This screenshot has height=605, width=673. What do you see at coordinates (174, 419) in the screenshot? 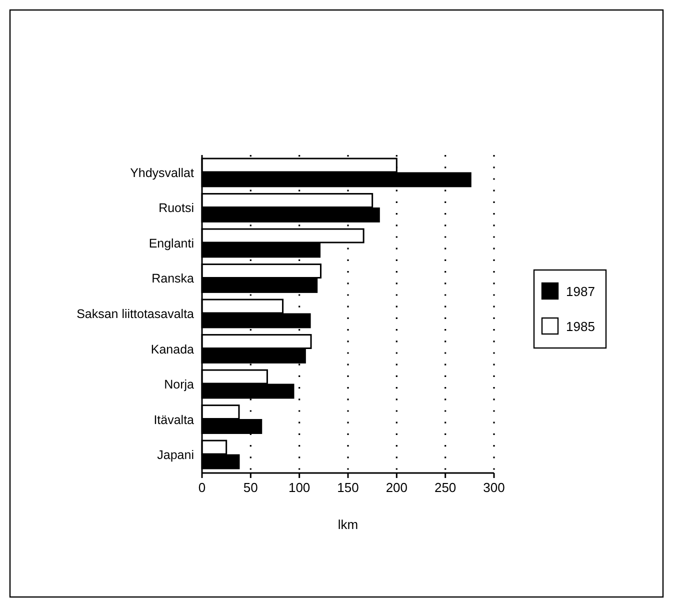
I see `y-tick-label: Itävalta` at bounding box center [174, 419].